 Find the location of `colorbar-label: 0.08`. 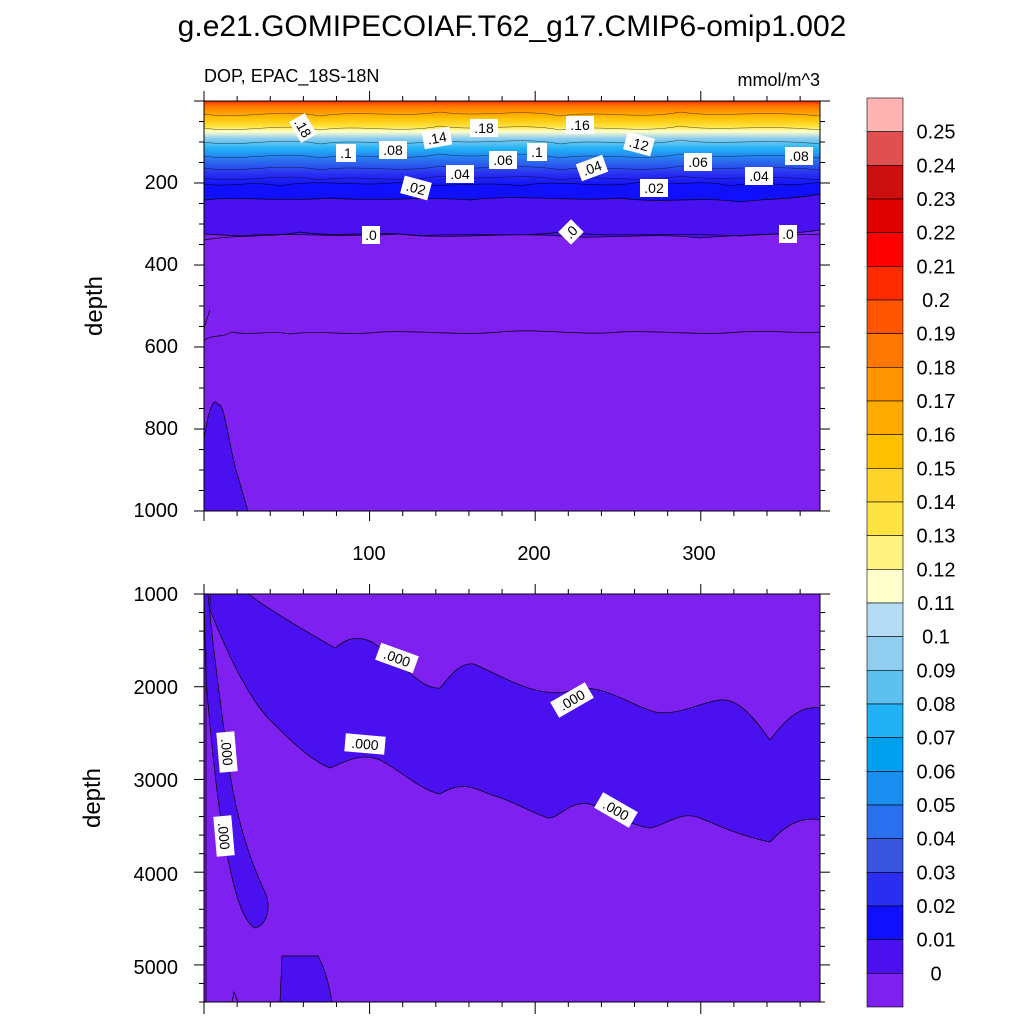

colorbar-label: 0.08 is located at coordinates (936, 705).